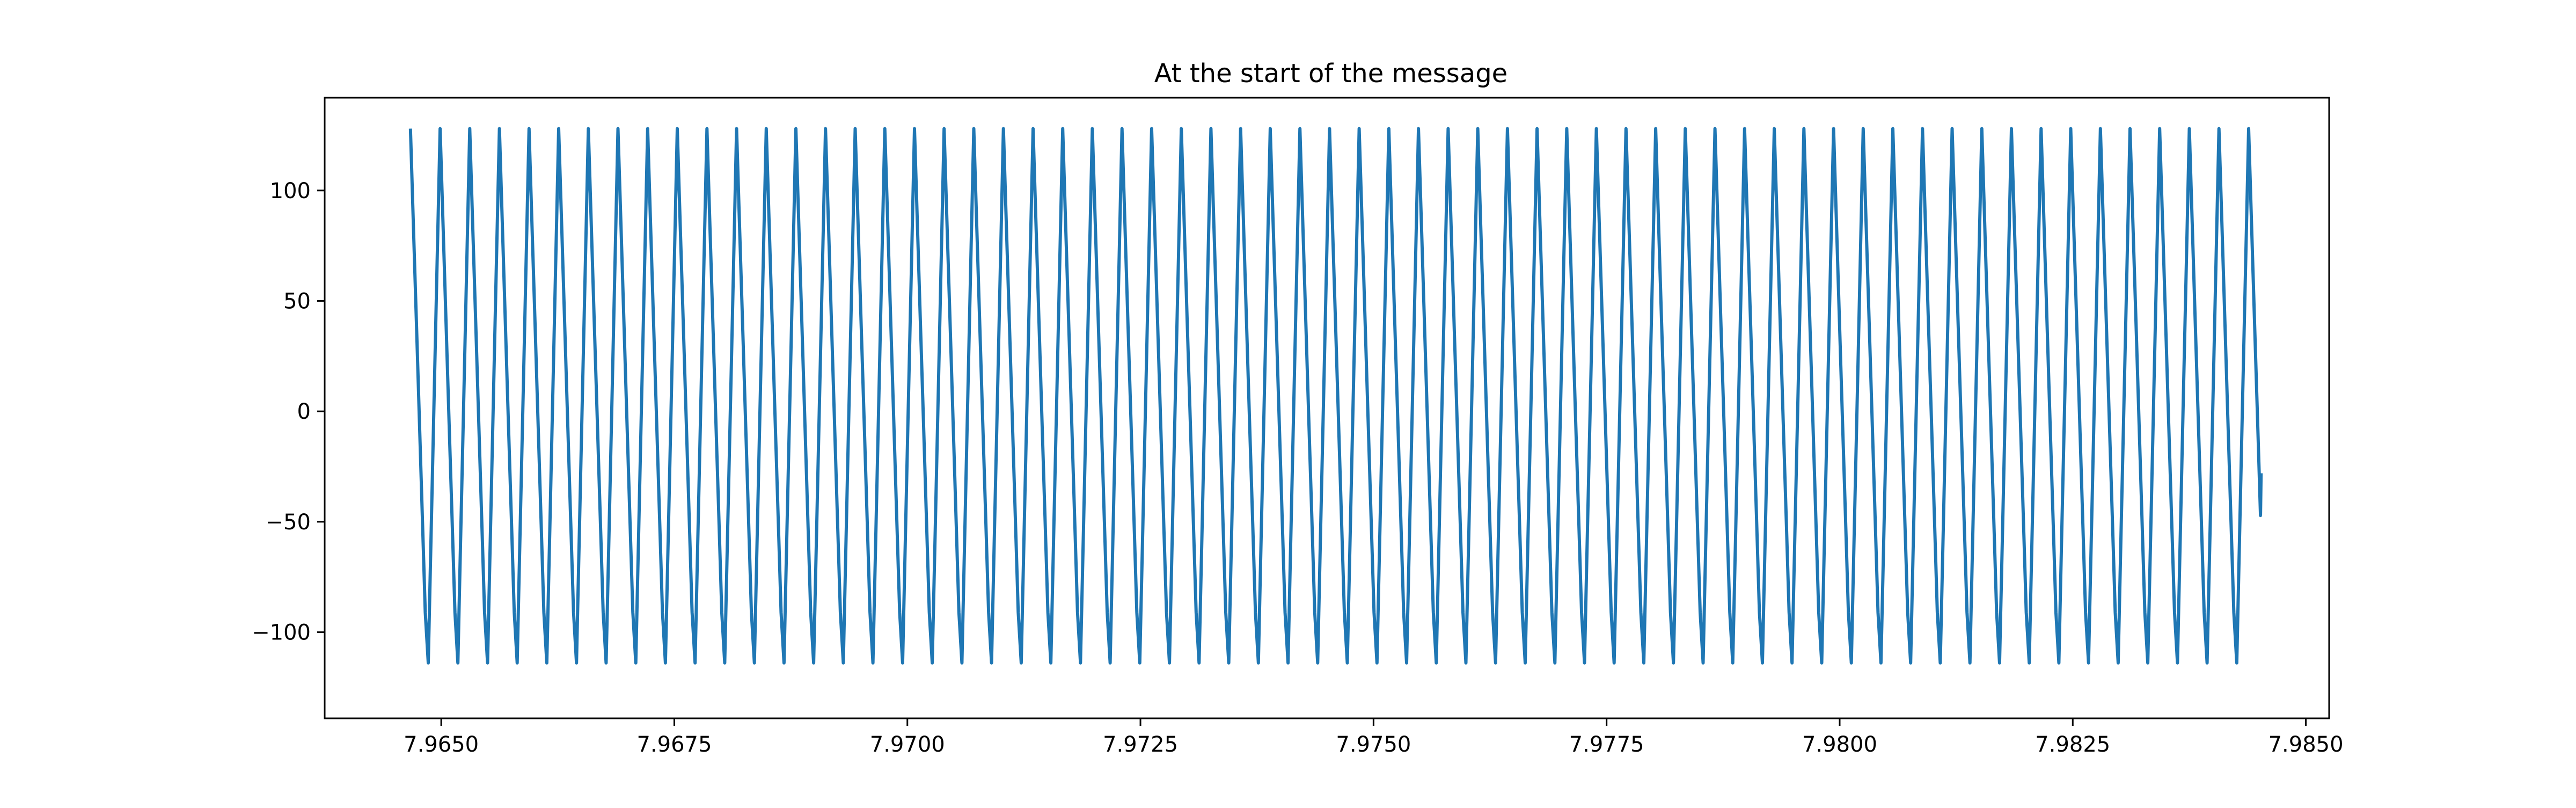 The image size is (2576, 808). What do you see at coordinates (288, 522) in the screenshot?
I see `y-tick-label: −50` at bounding box center [288, 522].